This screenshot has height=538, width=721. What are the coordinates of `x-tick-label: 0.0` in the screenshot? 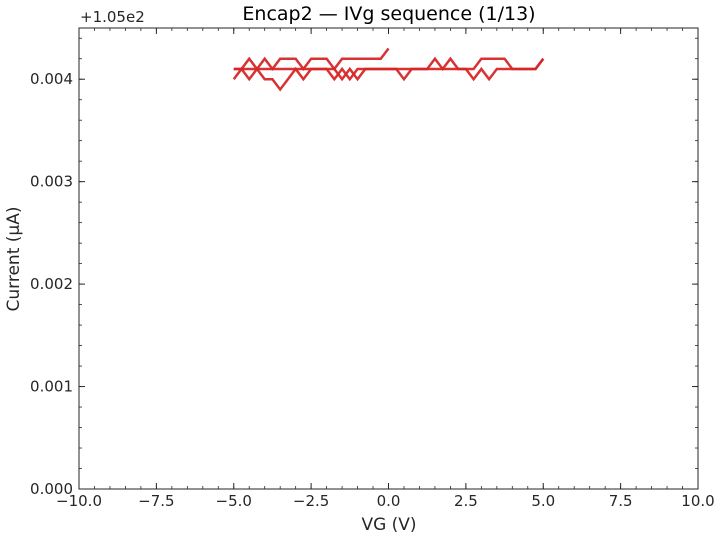 It's located at (389, 501).